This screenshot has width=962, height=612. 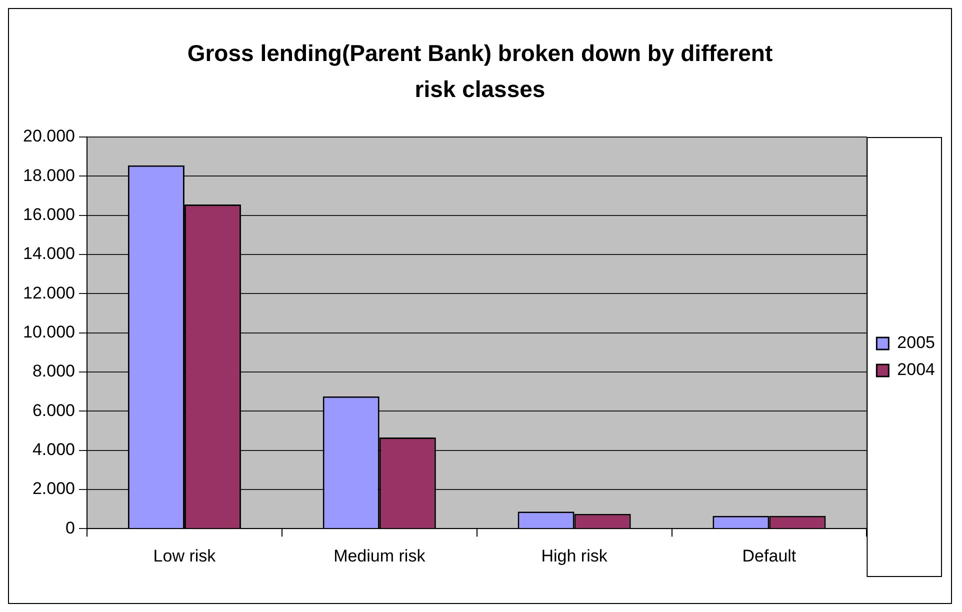 What do you see at coordinates (53, 488) in the screenshot?
I see `y-tick-label: 2.000` at bounding box center [53, 488].